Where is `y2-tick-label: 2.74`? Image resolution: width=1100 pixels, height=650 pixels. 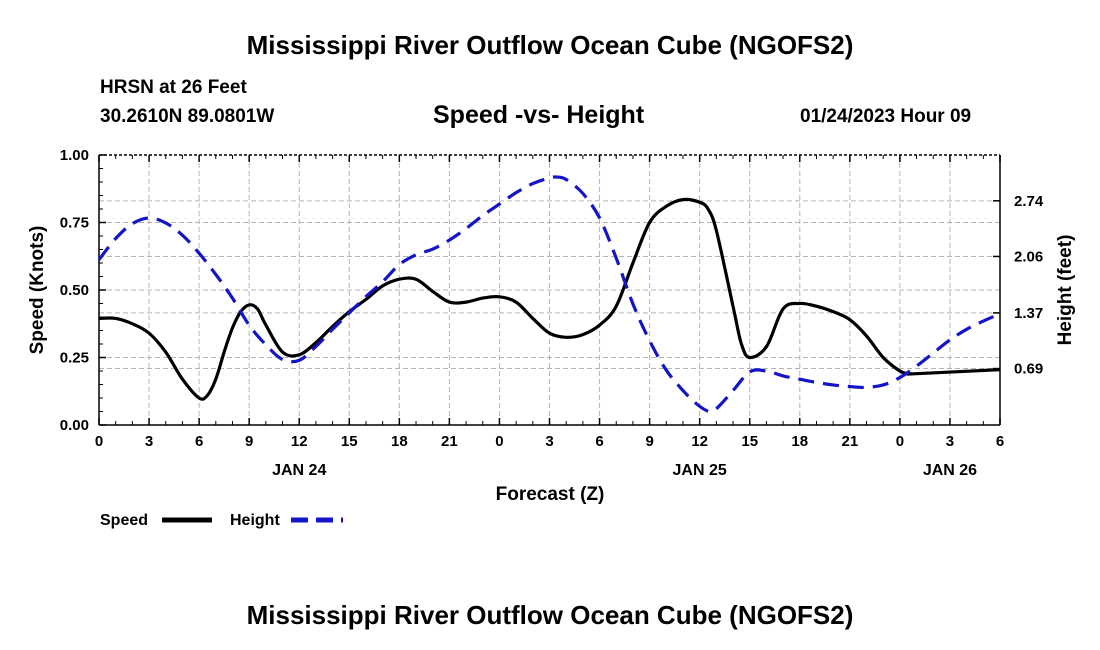 y2-tick-label: 2.74 is located at coordinates (1029, 201).